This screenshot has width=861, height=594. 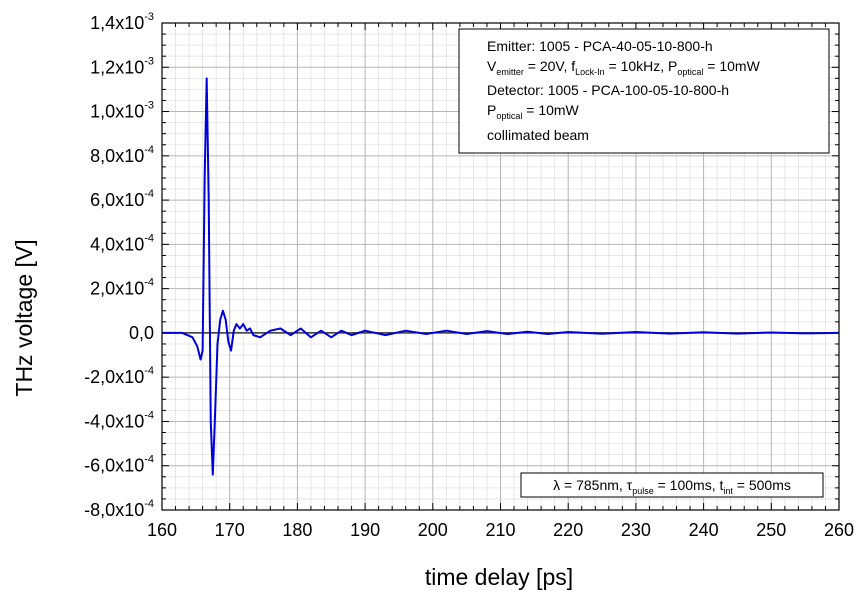 I want to click on y-tick-label: 1,4x10⁻³, so click(x=122, y=22).